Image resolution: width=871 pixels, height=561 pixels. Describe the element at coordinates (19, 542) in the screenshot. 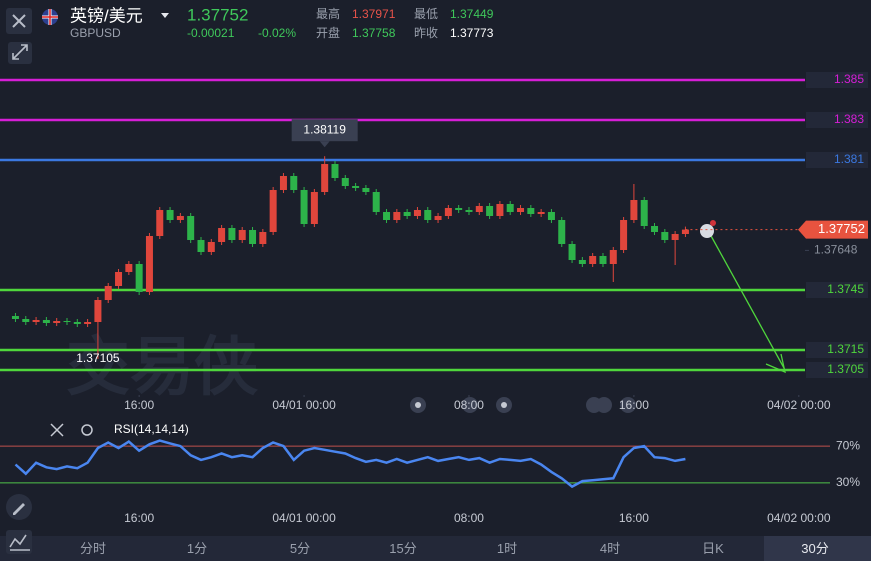

I see `indicator-button` at that location.